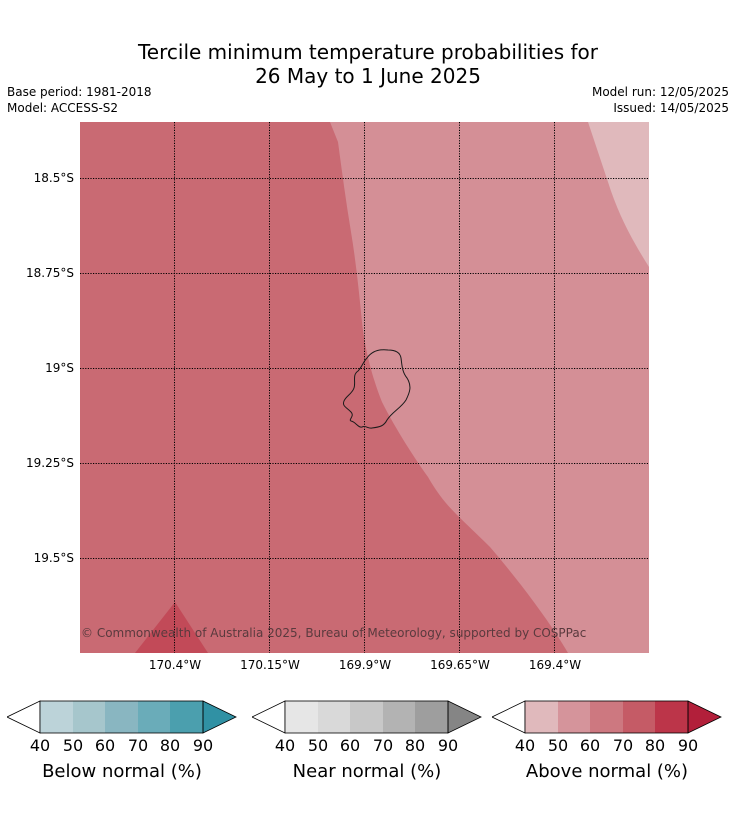 The width and height of the screenshot is (736, 816). I want to click on cbar3-tick: 80, so click(655, 745).